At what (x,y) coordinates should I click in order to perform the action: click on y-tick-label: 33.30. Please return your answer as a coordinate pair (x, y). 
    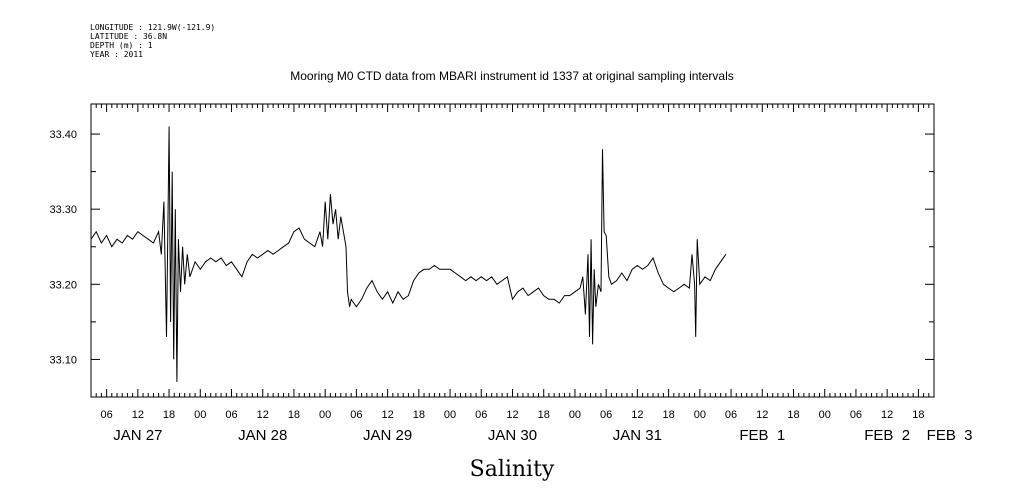
    Looking at the image, I should click on (63, 210).